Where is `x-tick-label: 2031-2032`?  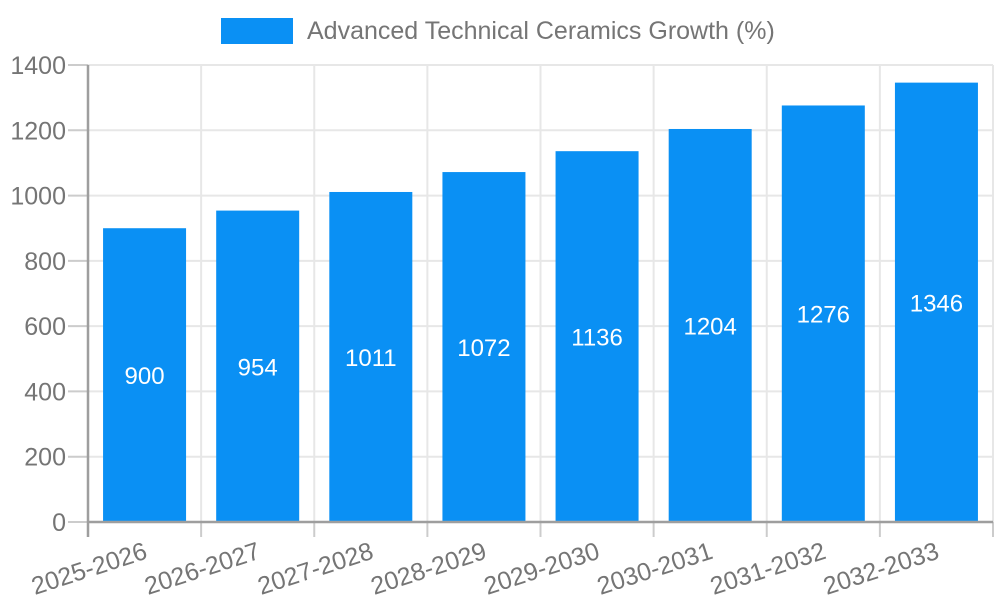 x-tick-label: 2031-2032 is located at coordinates (768, 568).